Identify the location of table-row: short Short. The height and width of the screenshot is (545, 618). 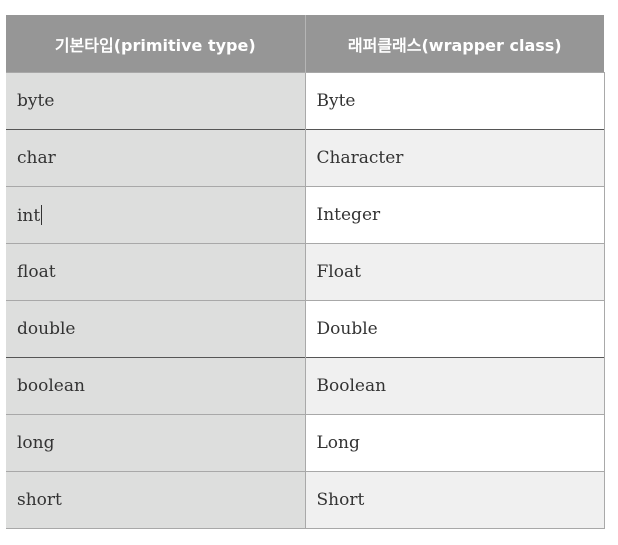
(305, 500).